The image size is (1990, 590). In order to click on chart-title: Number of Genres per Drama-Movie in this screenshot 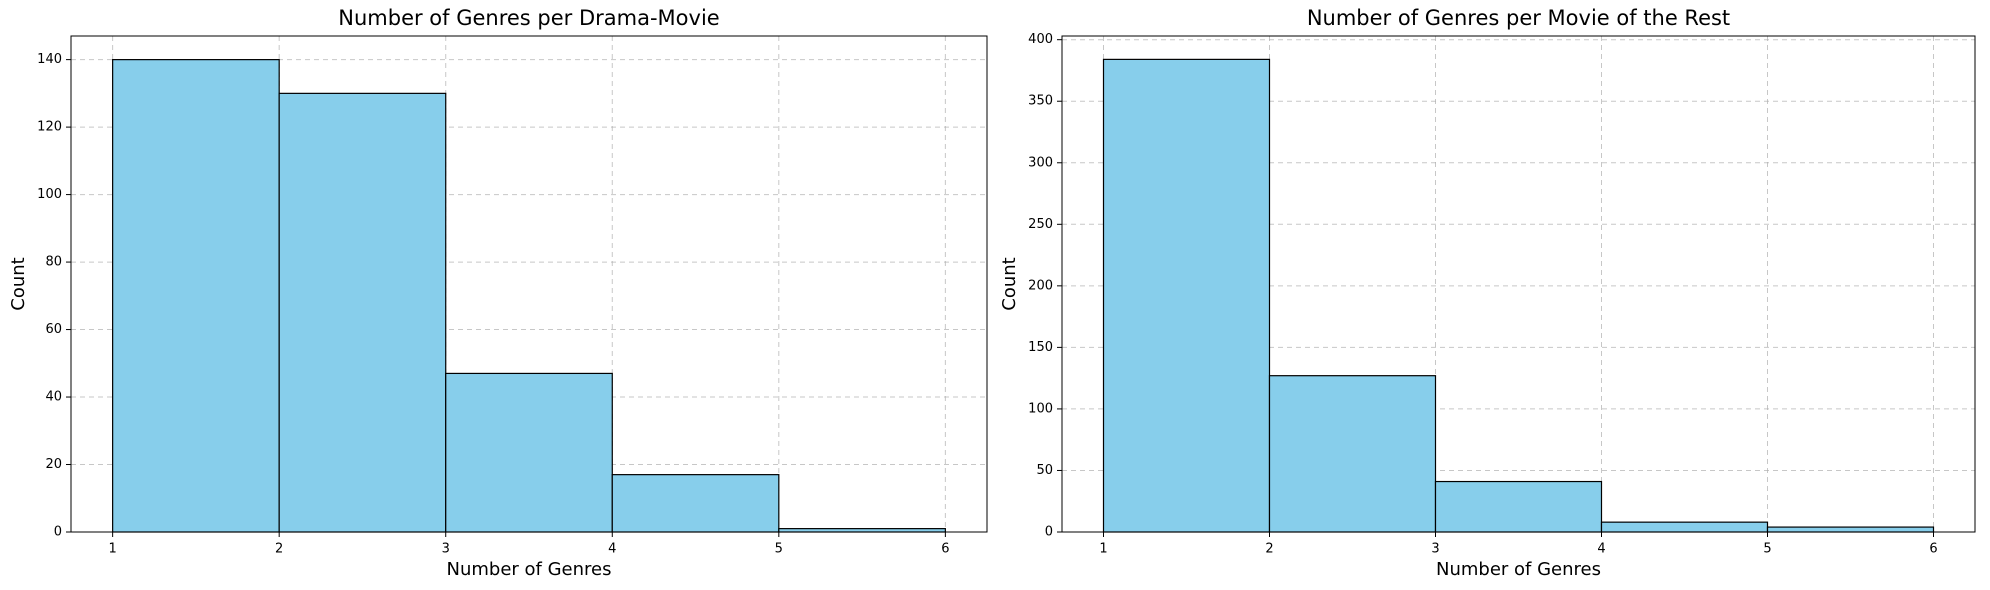, I will do `click(528, 18)`.